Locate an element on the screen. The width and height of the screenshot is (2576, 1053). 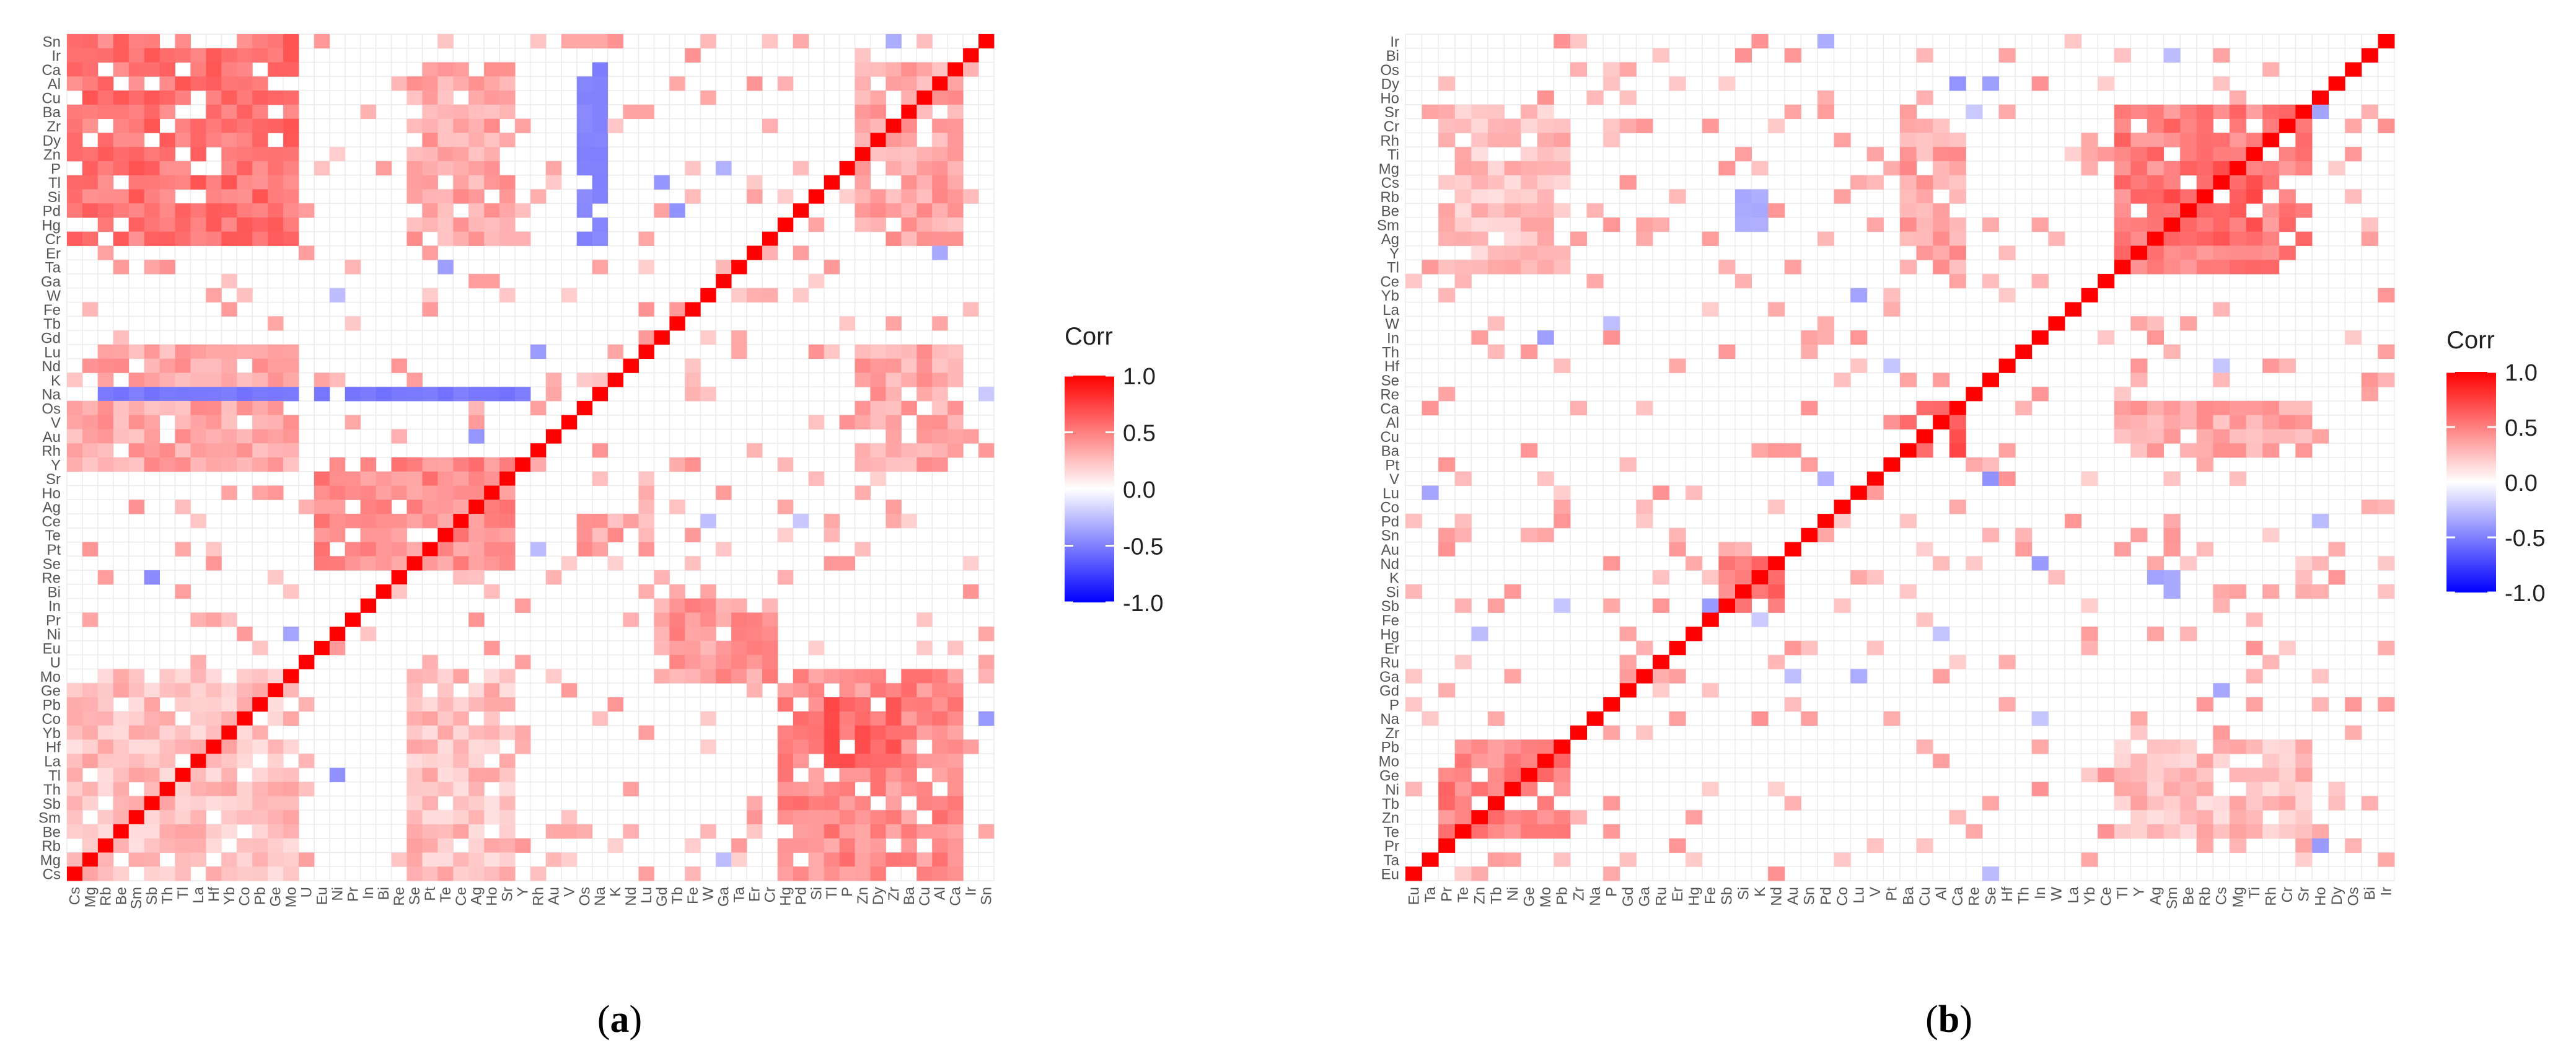
y-tick-label: Eu is located at coordinates (52, 648).